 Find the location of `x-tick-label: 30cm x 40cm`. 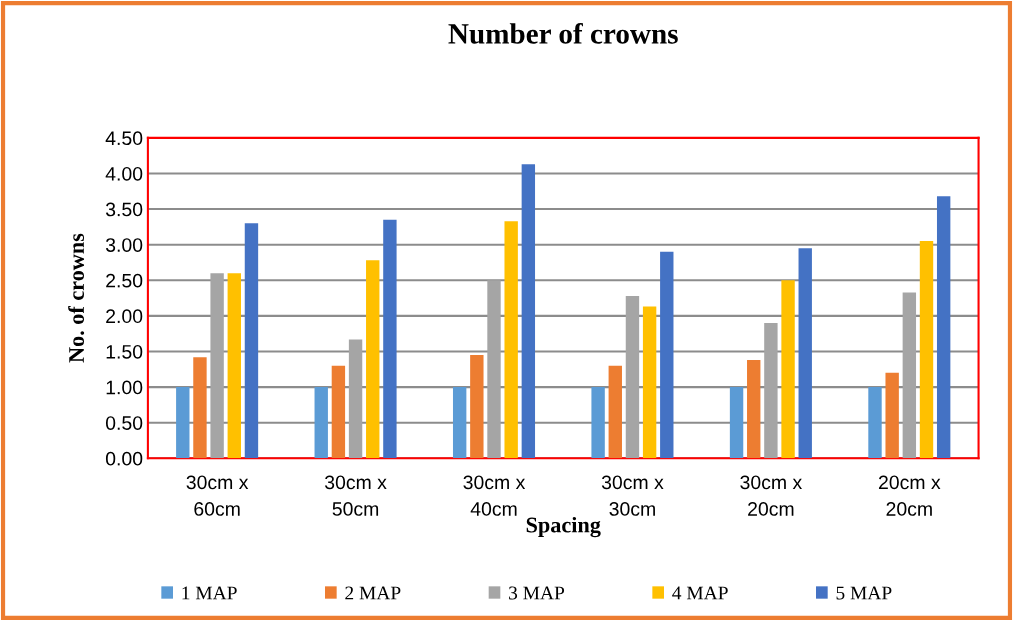

x-tick-label: 30cm x 40cm is located at coordinates (494, 495).